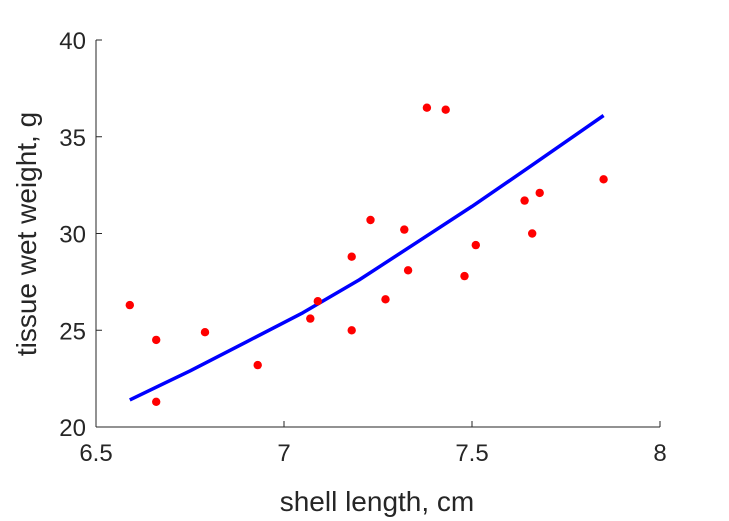 This screenshot has height=521, width=729. I want to click on x-tick-label: 6.5, so click(95, 453).